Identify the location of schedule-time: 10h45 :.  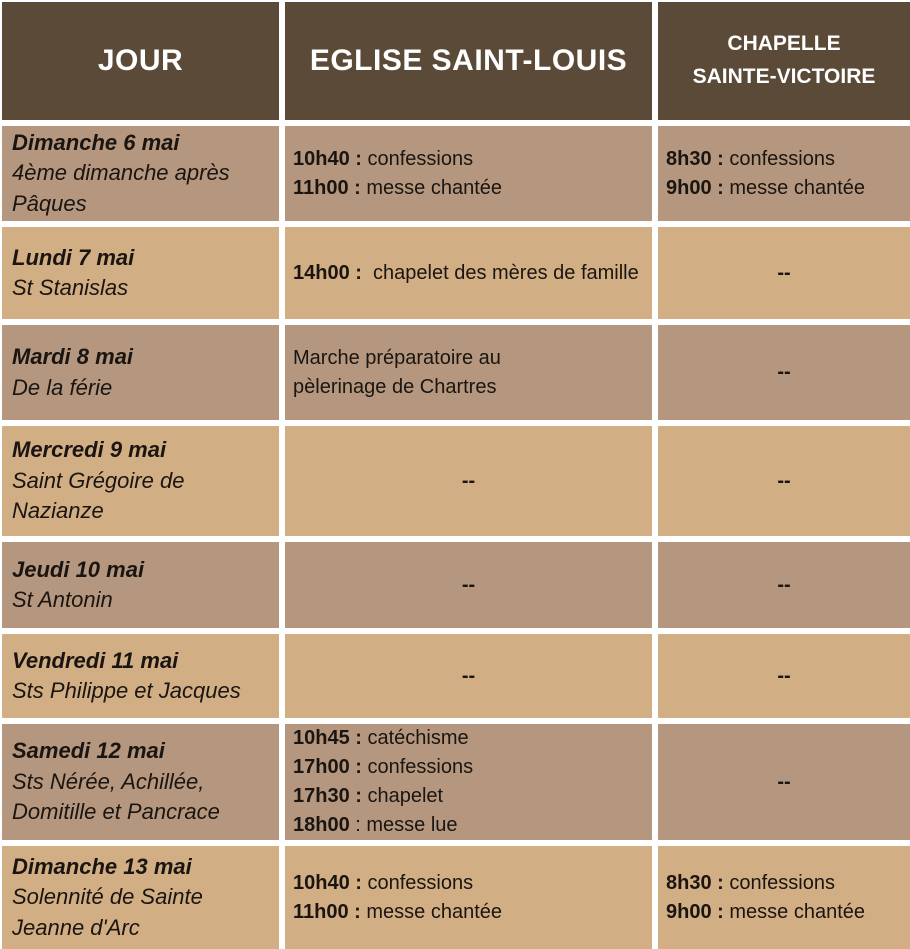
(327, 738).